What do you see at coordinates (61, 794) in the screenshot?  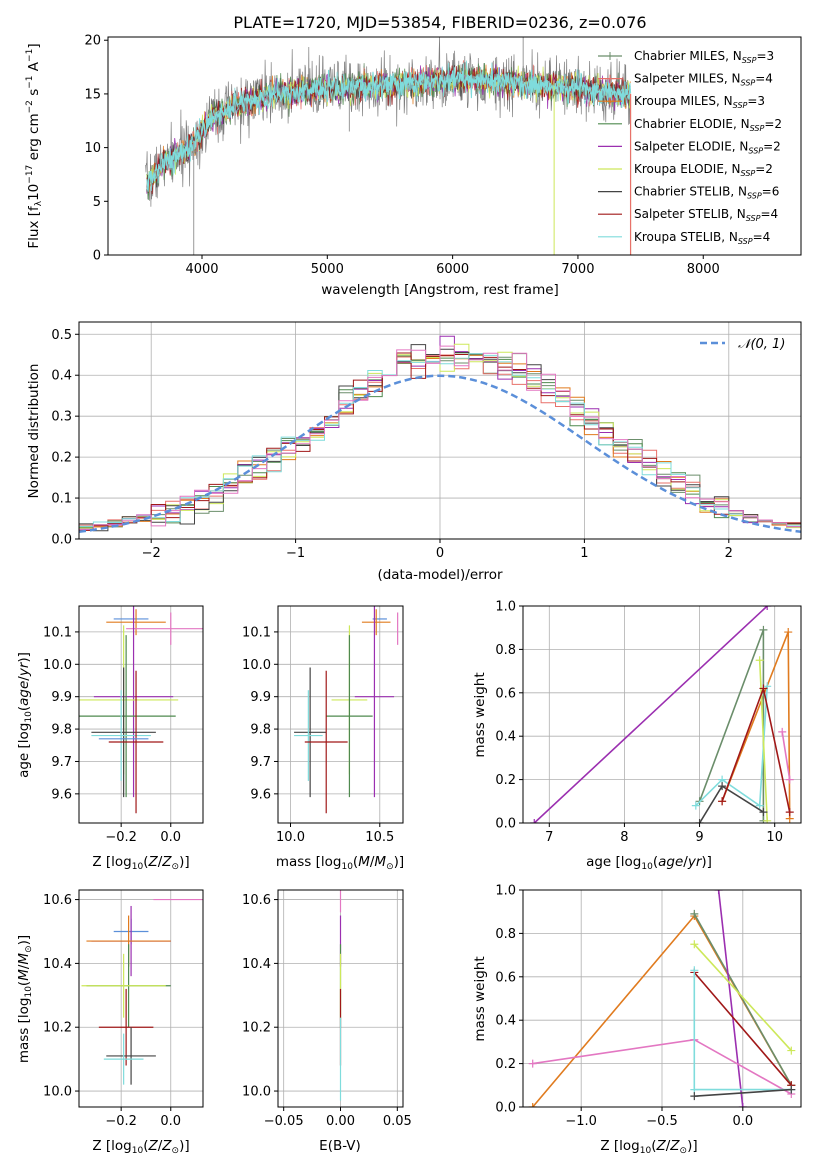 I see `ytick-label: 9.6` at bounding box center [61, 794].